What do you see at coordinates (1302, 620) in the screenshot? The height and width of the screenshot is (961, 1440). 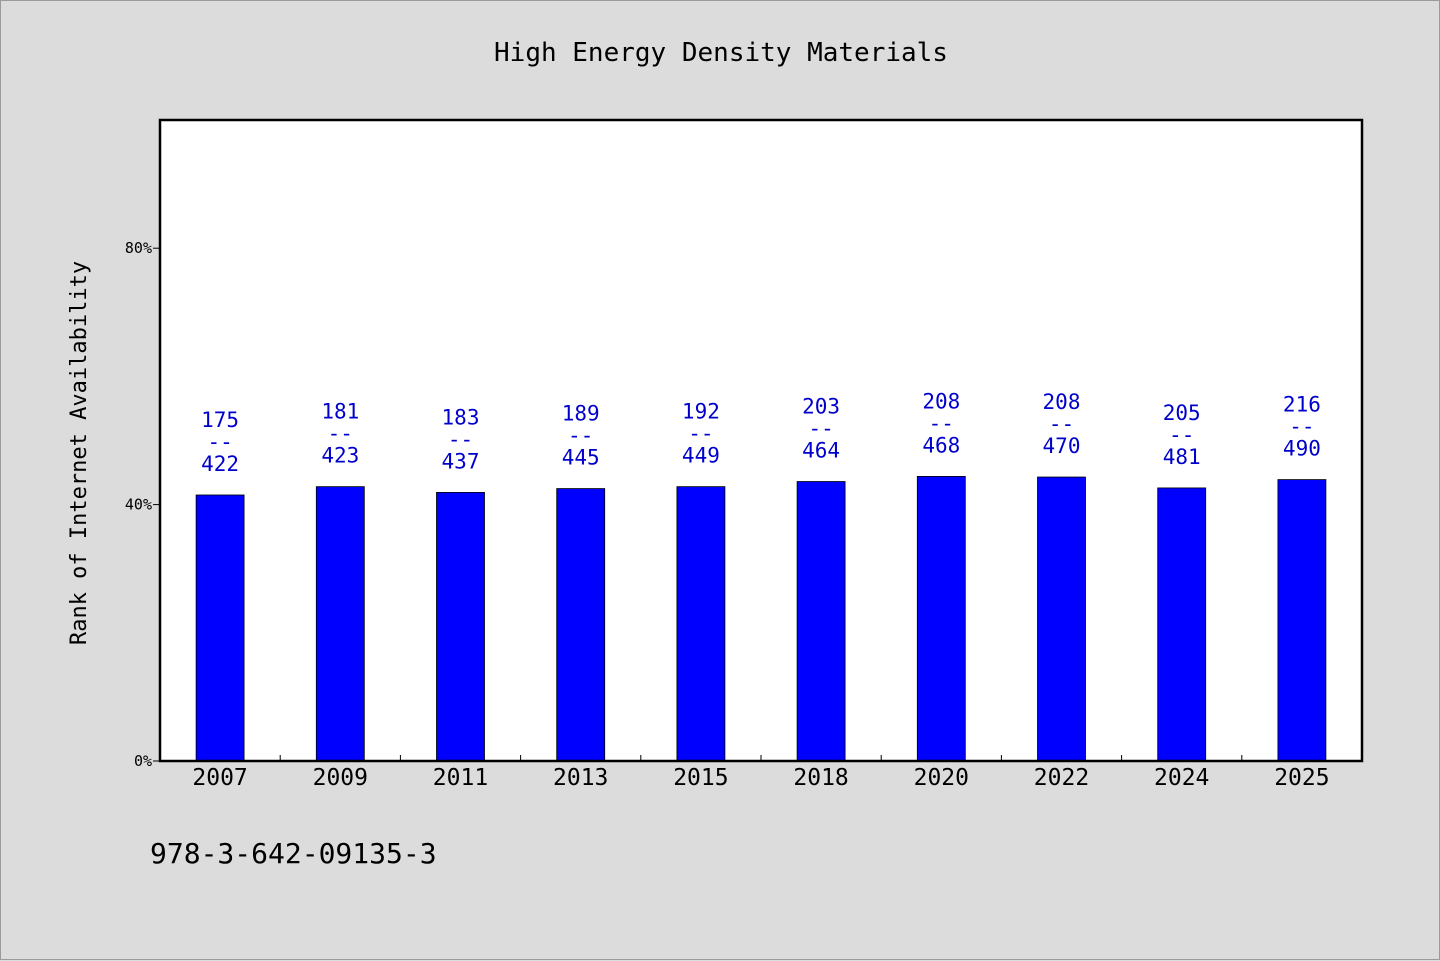 I see `bar-2025` at bounding box center [1302, 620].